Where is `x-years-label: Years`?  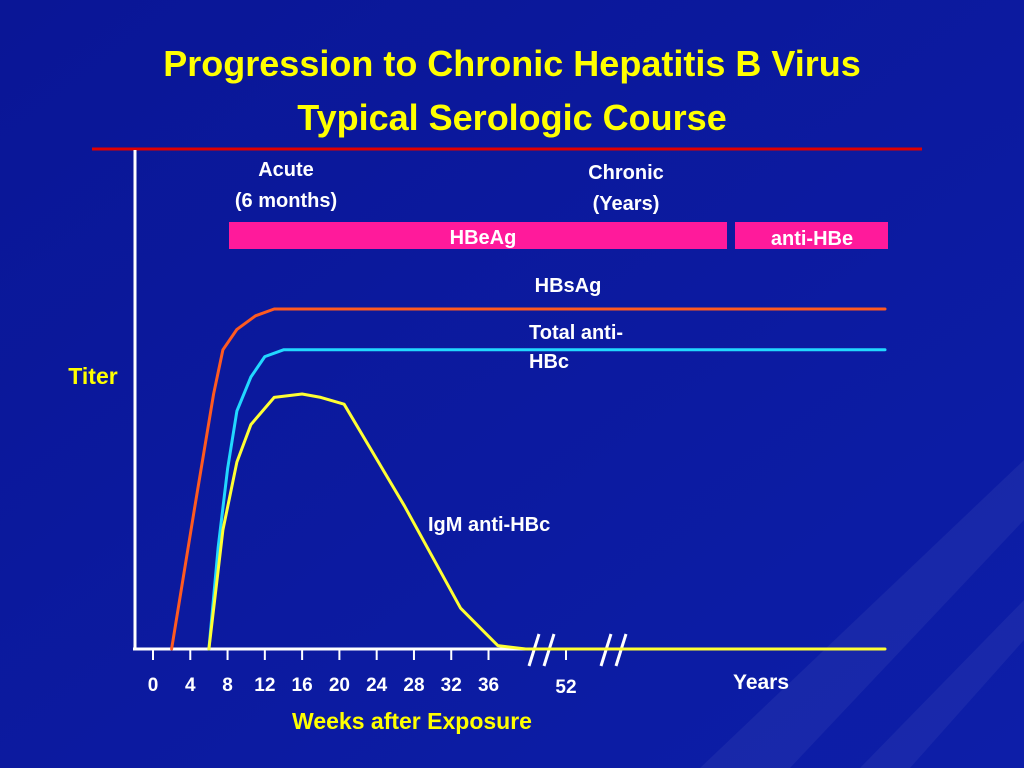
x-years-label: Years is located at coordinates (761, 682).